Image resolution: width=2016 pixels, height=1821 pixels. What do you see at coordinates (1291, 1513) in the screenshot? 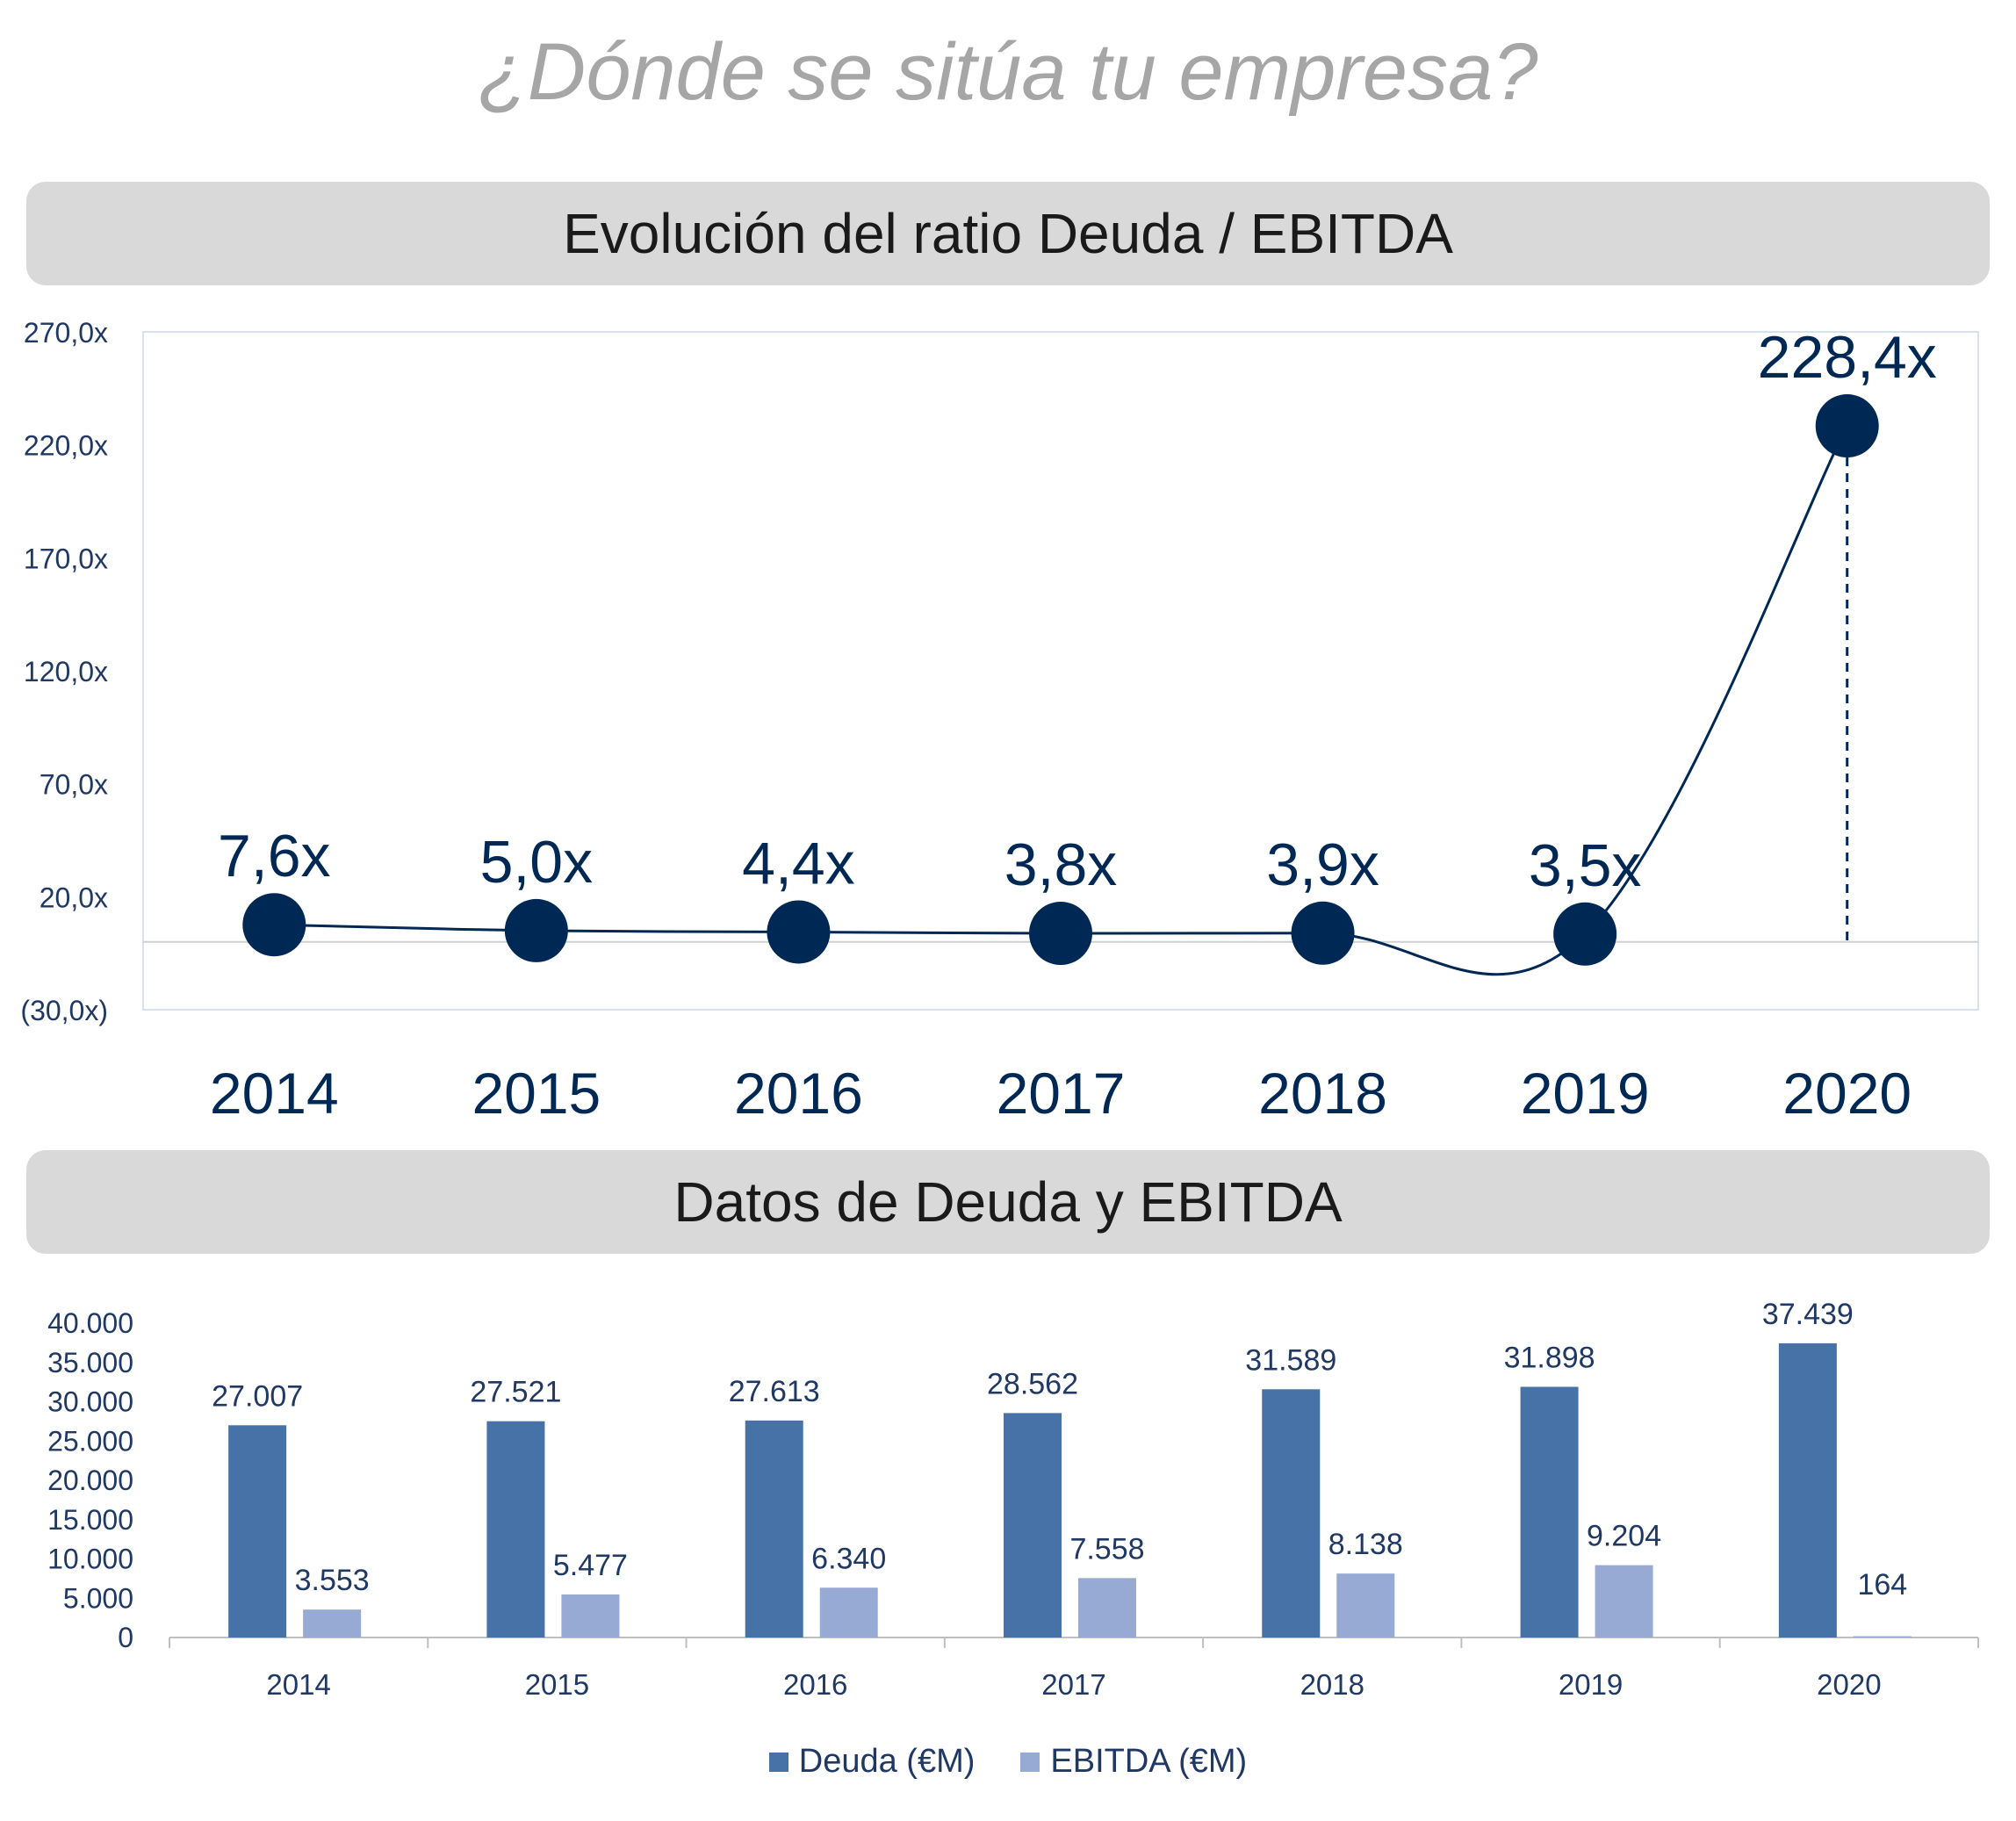
I see `bar-deuda-2018` at bounding box center [1291, 1513].